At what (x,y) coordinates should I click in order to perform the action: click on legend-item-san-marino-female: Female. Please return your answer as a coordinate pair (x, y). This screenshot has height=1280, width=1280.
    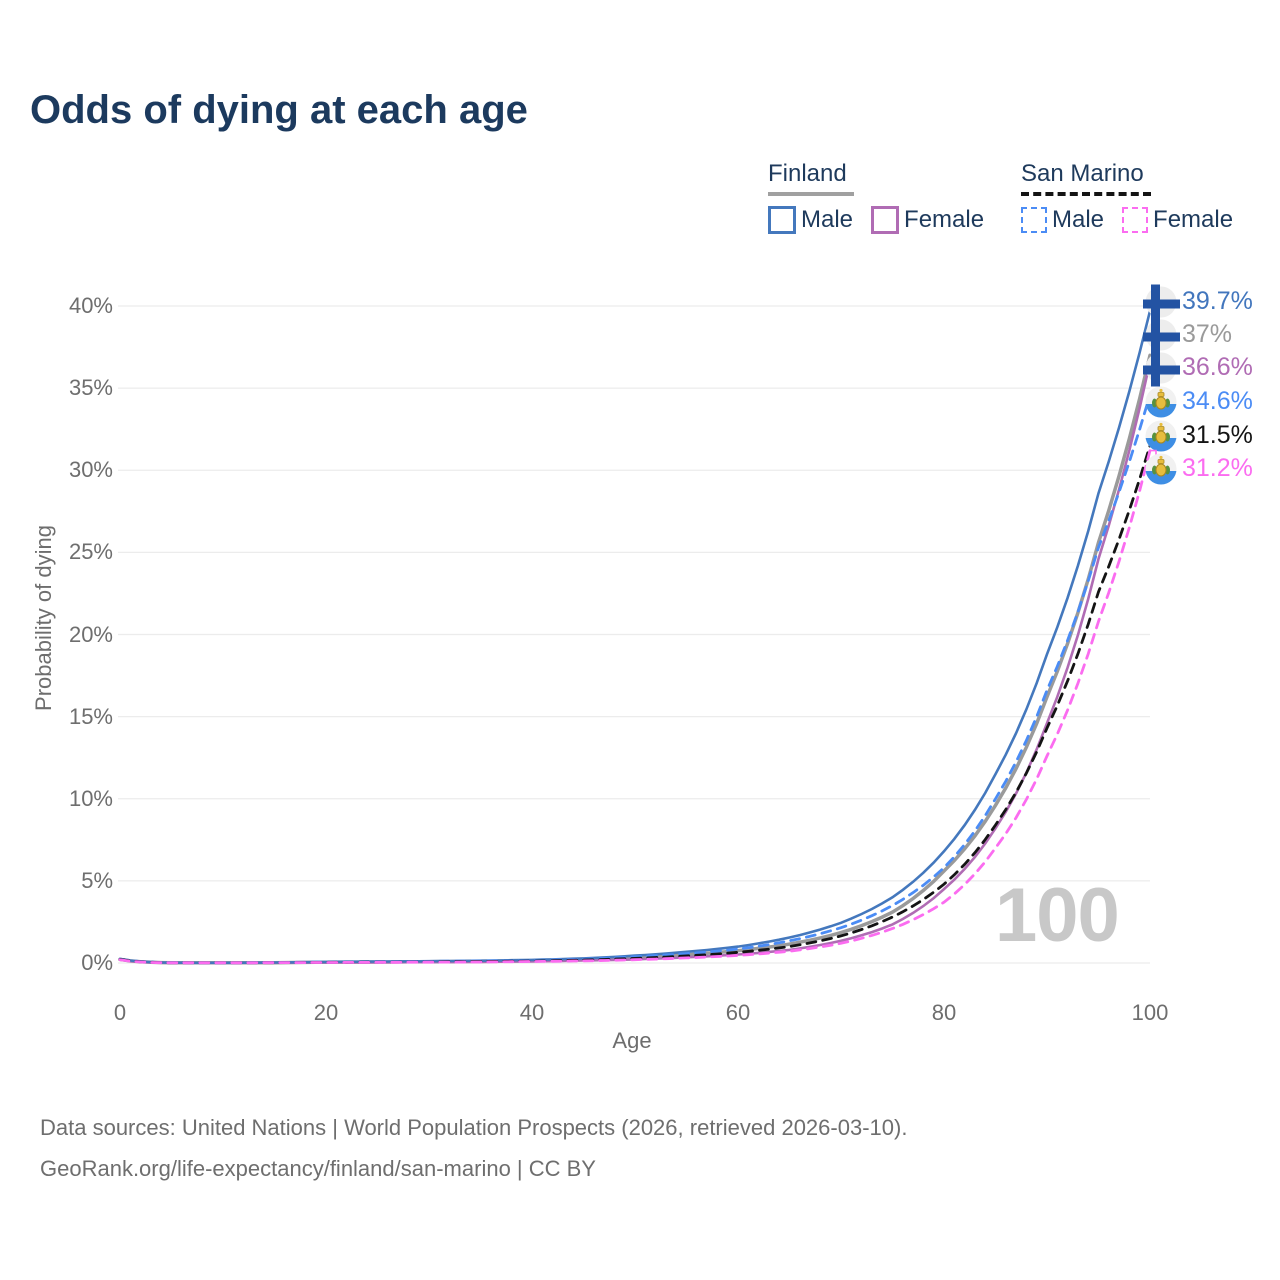
    Looking at the image, I should click on (1177, 220).